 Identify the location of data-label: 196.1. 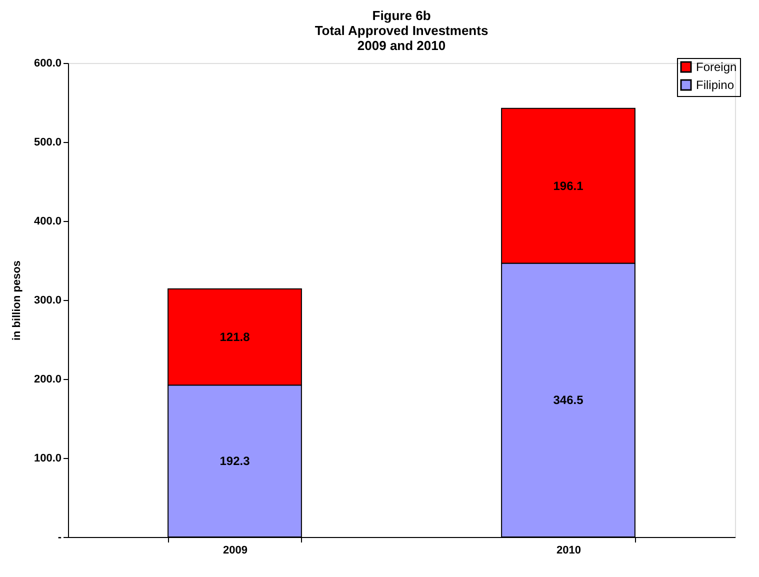
(568, 185).